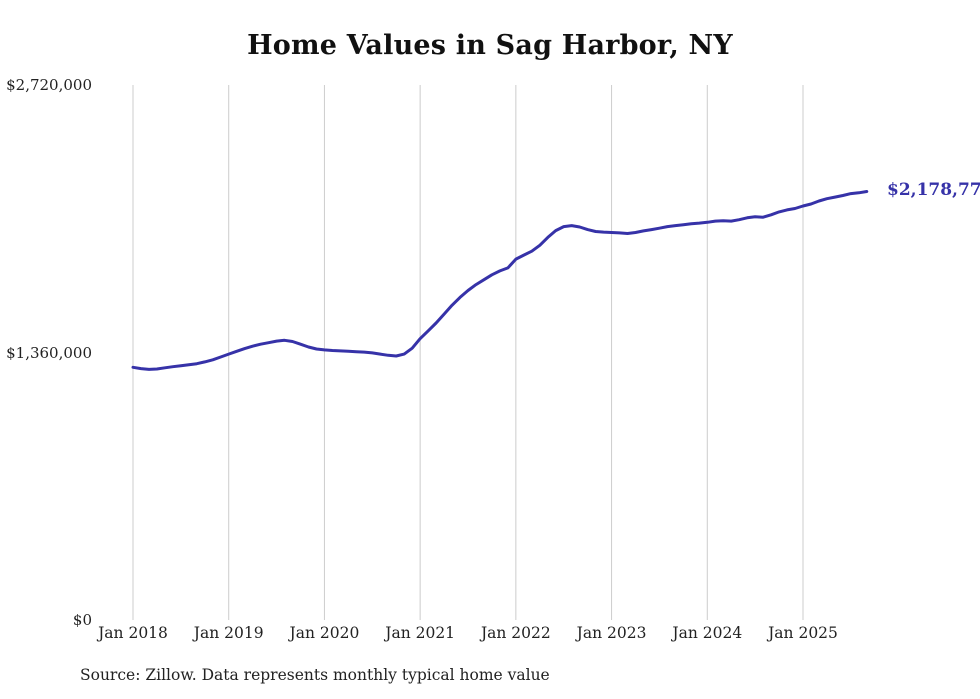 The width and height of the screenshot is (980, 699). I want to click on x-axis-tick-label: Jan 2022, so click(515, 633).